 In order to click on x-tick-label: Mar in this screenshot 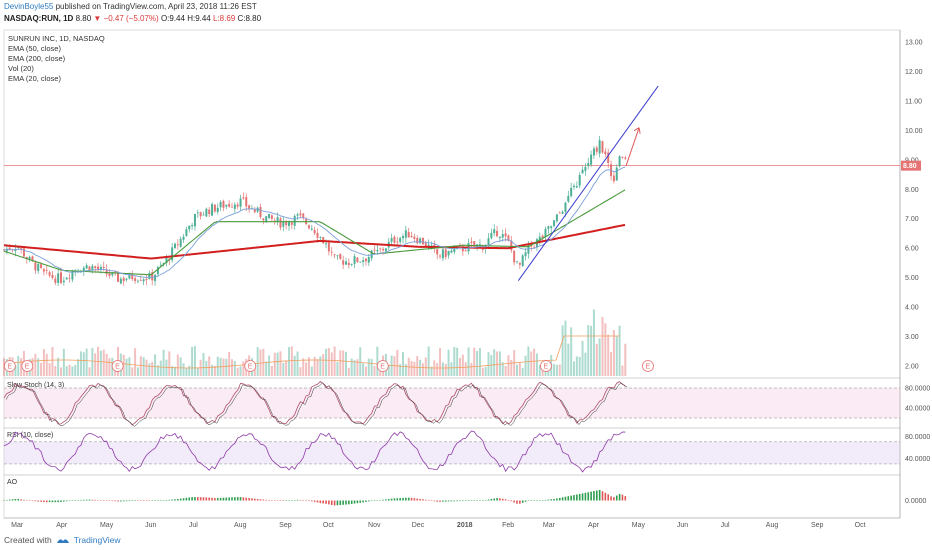, I will do `click(549, 525)`.